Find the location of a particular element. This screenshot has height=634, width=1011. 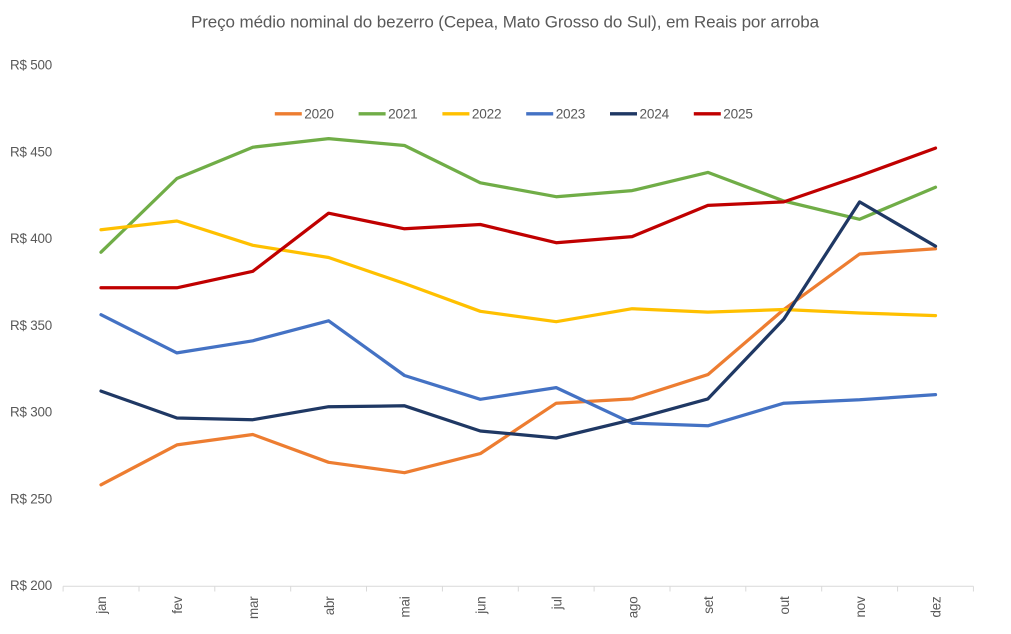

svg-text: R$ 500 is located at coordinates (31, 65).